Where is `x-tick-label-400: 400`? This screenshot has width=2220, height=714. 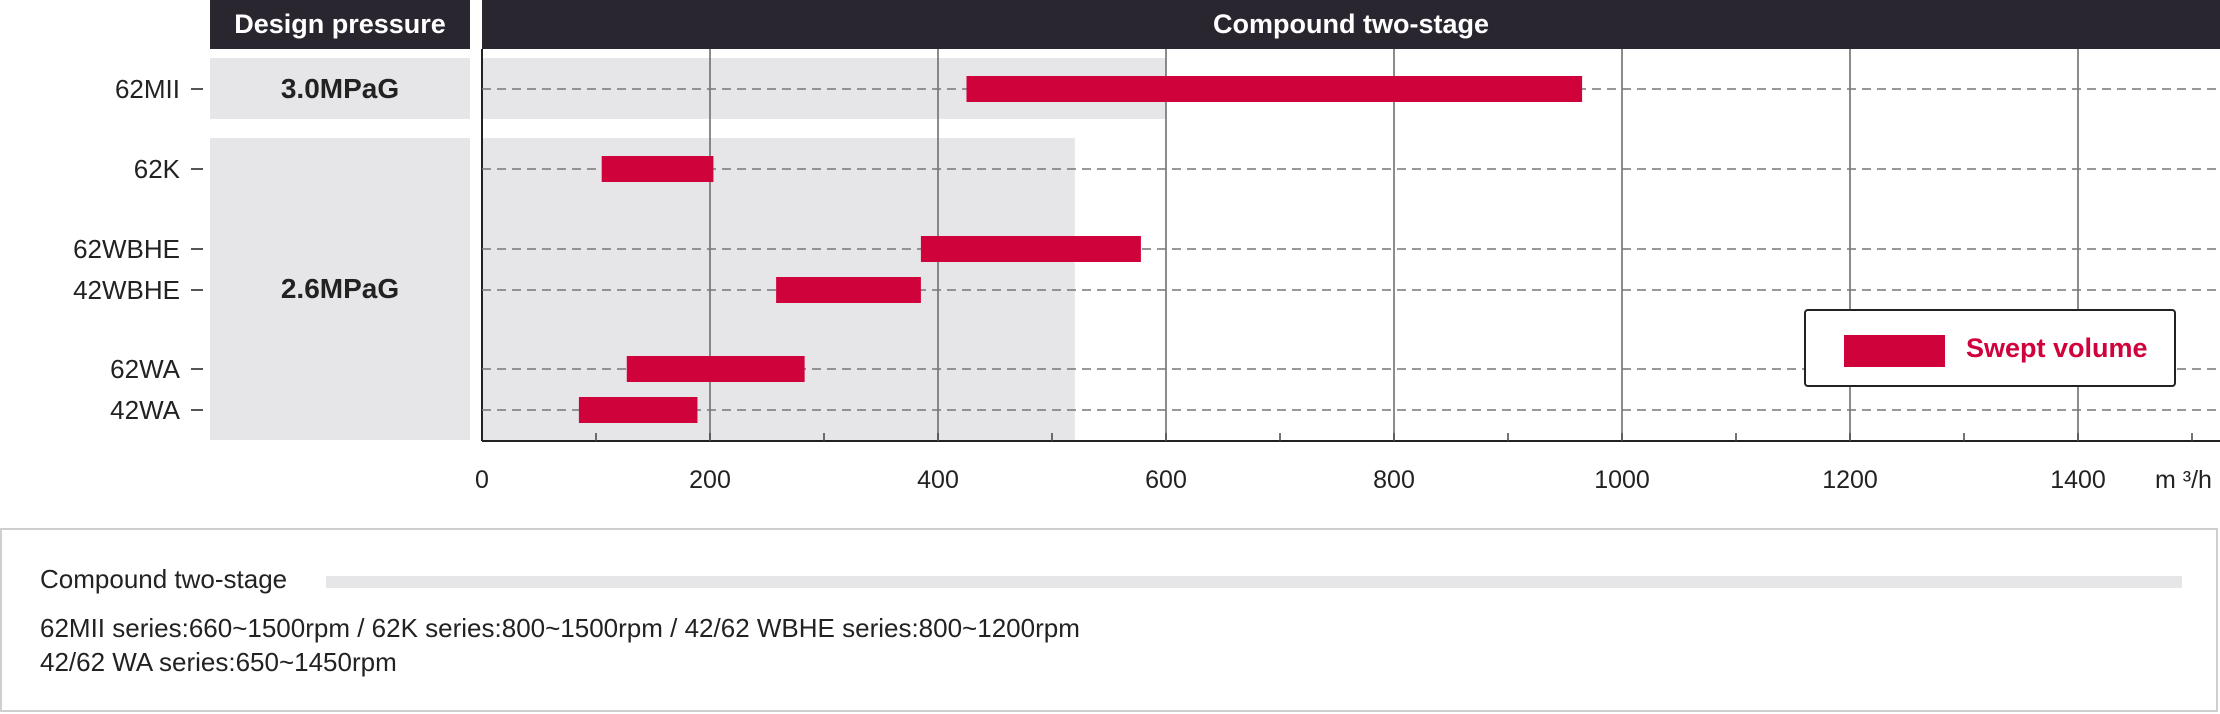
x-tick-label-400: 400 is located at coordinates (938, 480).